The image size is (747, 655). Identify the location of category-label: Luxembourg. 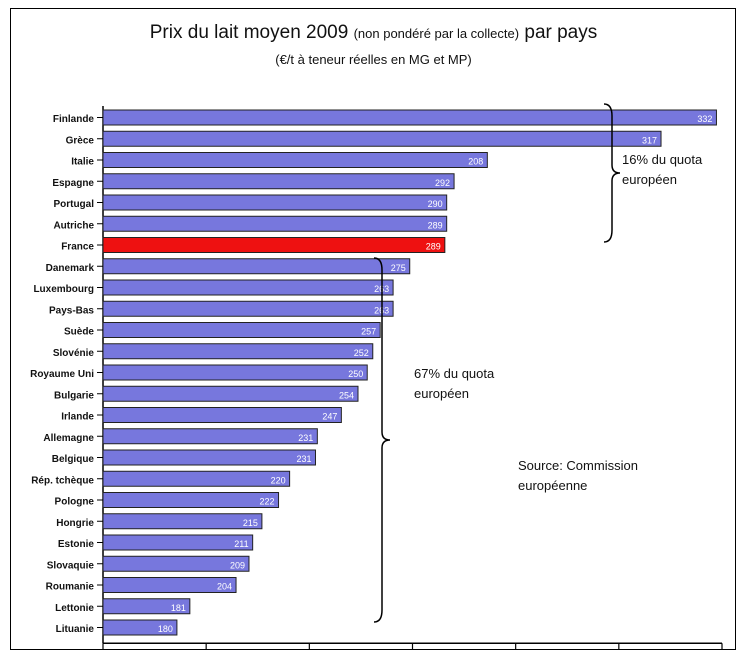
(63, 289).